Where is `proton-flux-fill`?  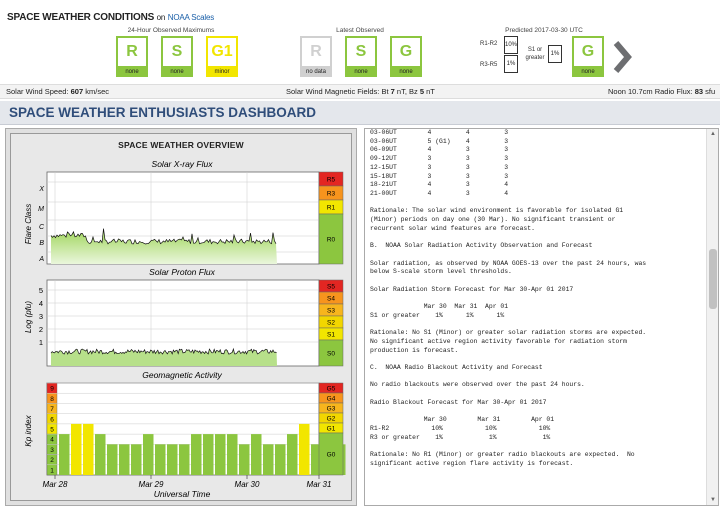 proton-flux-fill is located at coordinates (164, 357).